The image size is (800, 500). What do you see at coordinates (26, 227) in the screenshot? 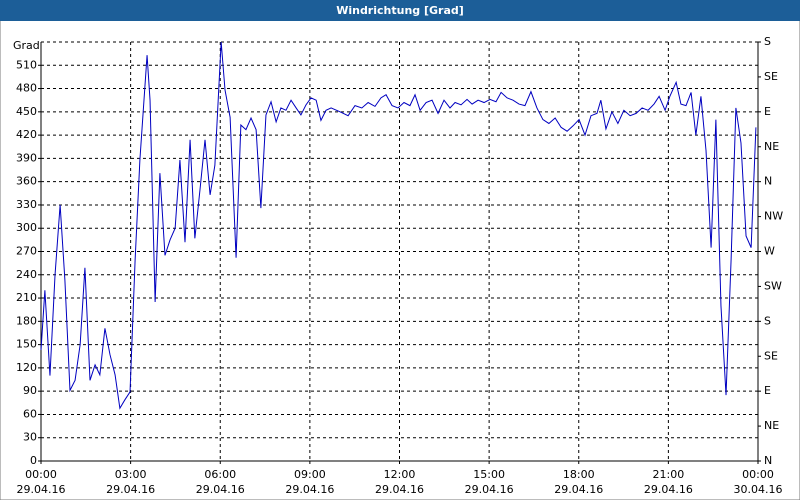
I see `y-tick-label: 300` at bounding box center [26, 227].